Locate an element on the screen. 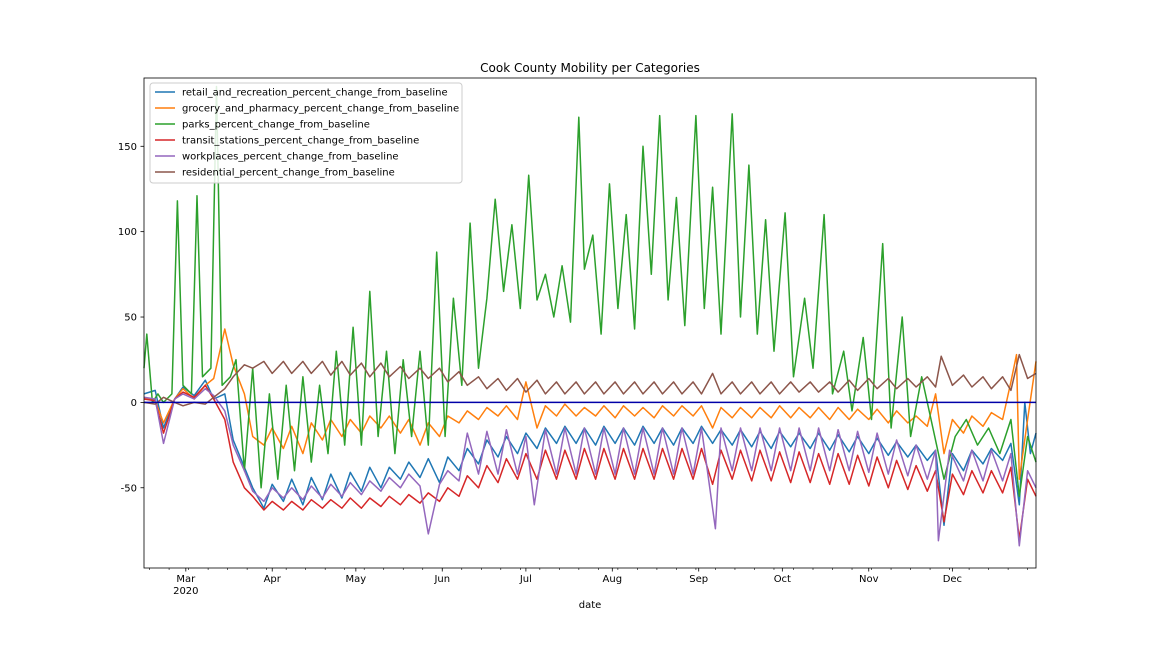 This screenshot has width=1152, height=648. chart-title: Cook County Mobility per Categories is located at coordinates (590, 68).